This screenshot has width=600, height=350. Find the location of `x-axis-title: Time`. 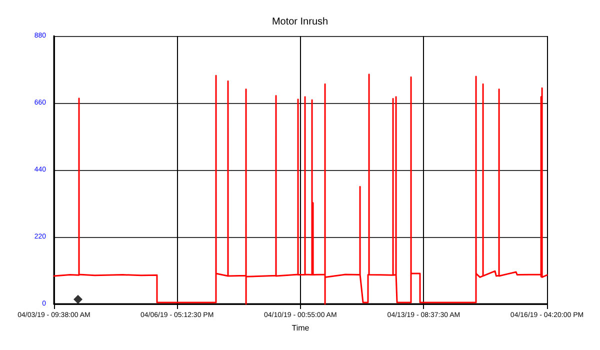

x-axis-title: Time is located at coordinates (301, 328).